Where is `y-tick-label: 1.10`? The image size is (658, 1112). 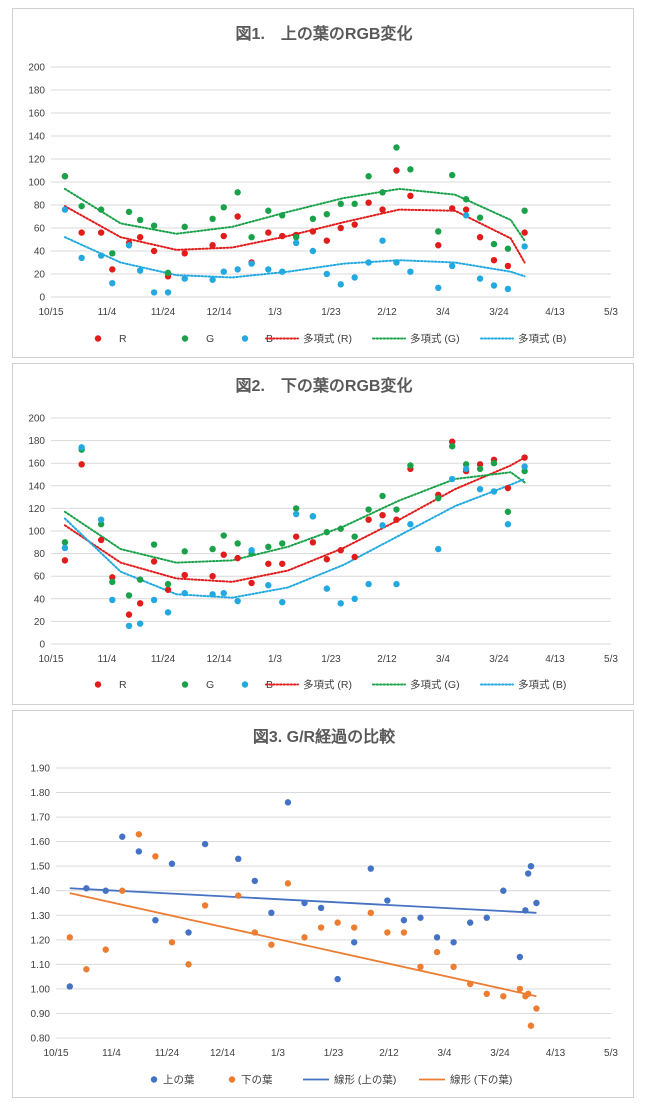
y-tick-label: 1.10 is located at coordinates (41, 965).